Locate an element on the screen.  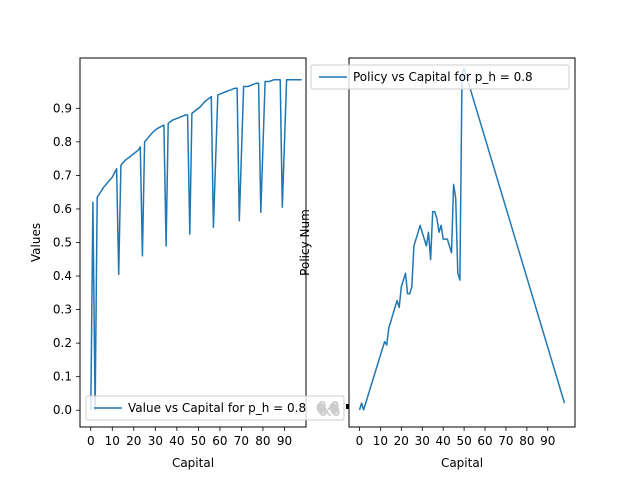
y-tick-label: 0.9 is located at coordinates (62, 108).